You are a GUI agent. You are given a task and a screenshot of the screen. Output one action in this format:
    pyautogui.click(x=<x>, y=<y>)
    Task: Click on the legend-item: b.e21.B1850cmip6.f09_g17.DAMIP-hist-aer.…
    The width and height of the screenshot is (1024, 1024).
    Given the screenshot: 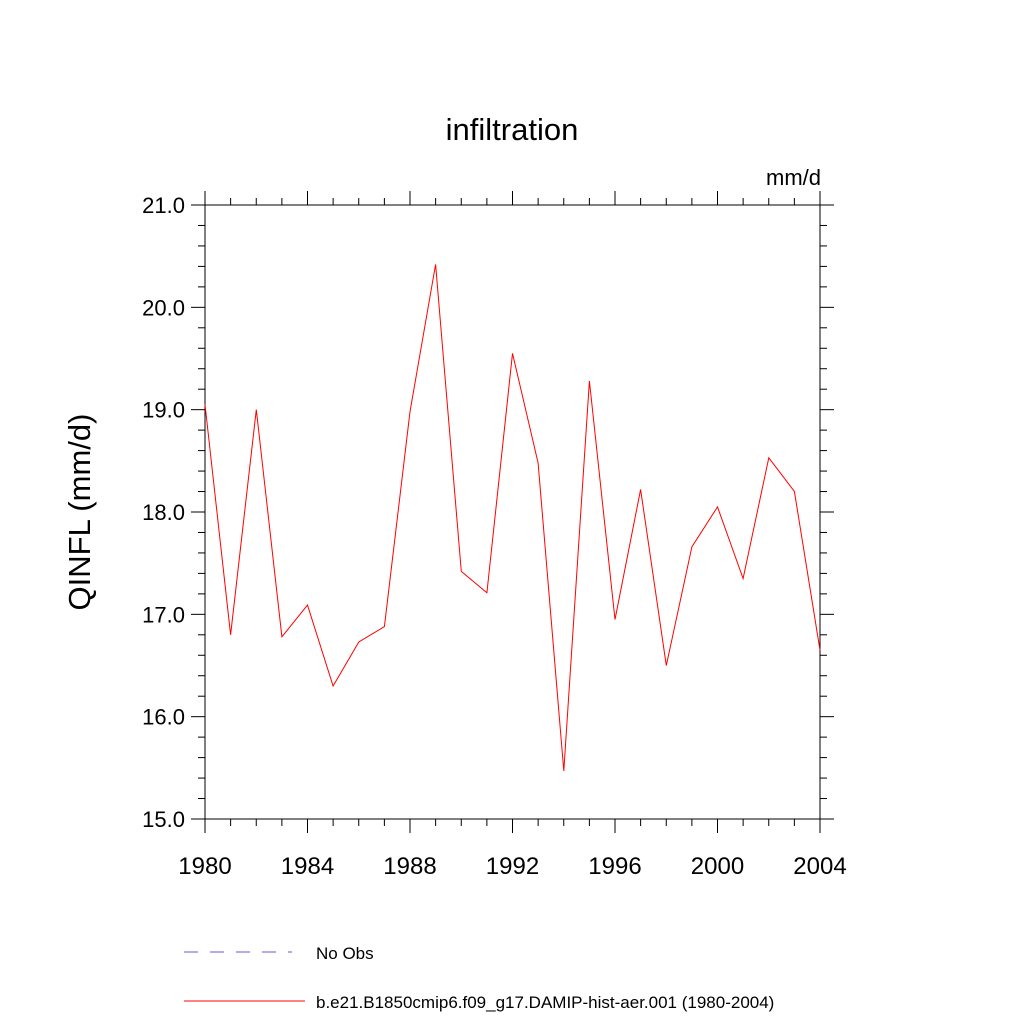 What is the action you would take?
    pyautogui.click(x=479, y=1002)
    